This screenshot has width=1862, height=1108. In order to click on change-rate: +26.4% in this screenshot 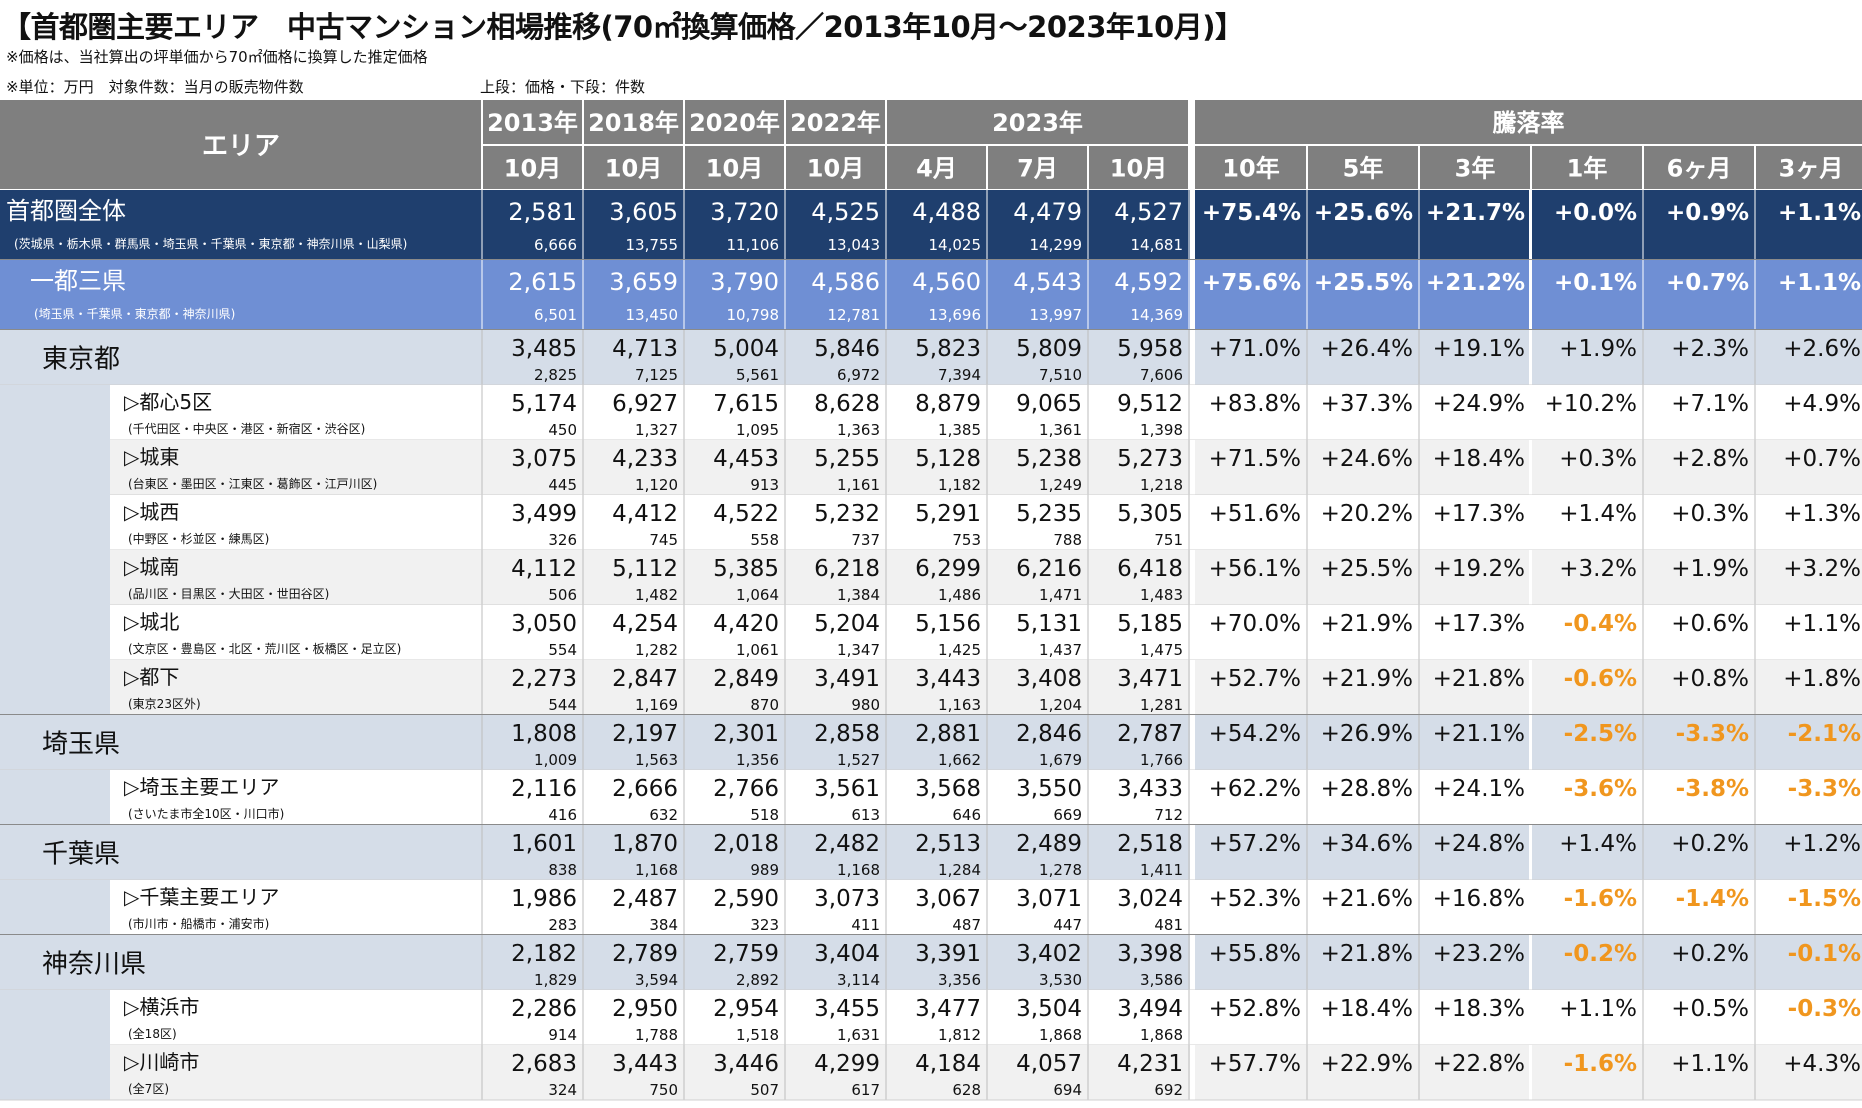, I will do `click(1367, 349)`.